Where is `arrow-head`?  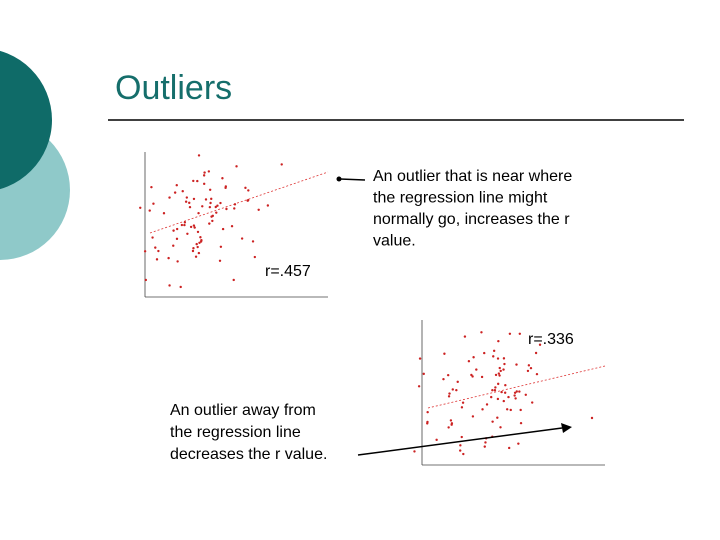 arrow-head is located at coordinates (566, 428).